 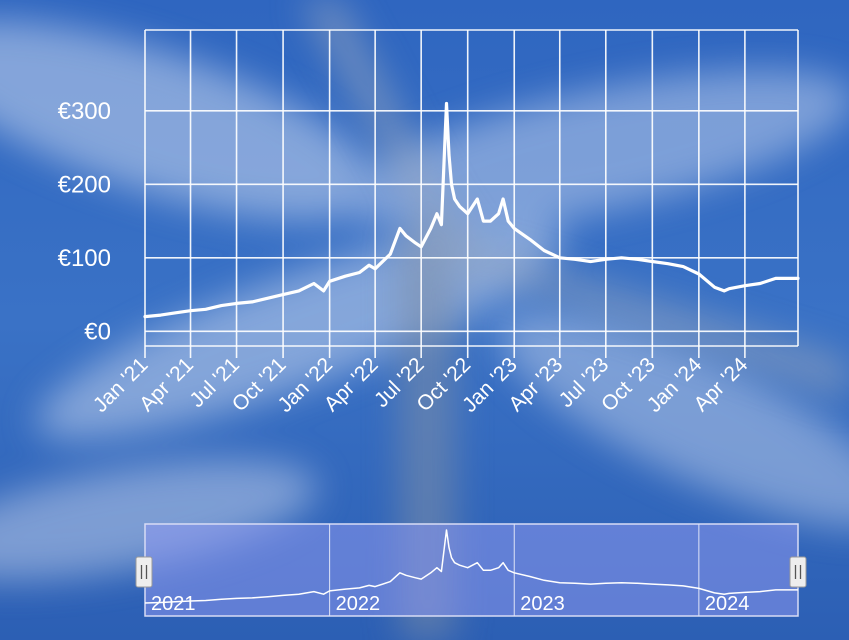 I want to click on navigator-year-label: 2024, so click(x=727, y=604).